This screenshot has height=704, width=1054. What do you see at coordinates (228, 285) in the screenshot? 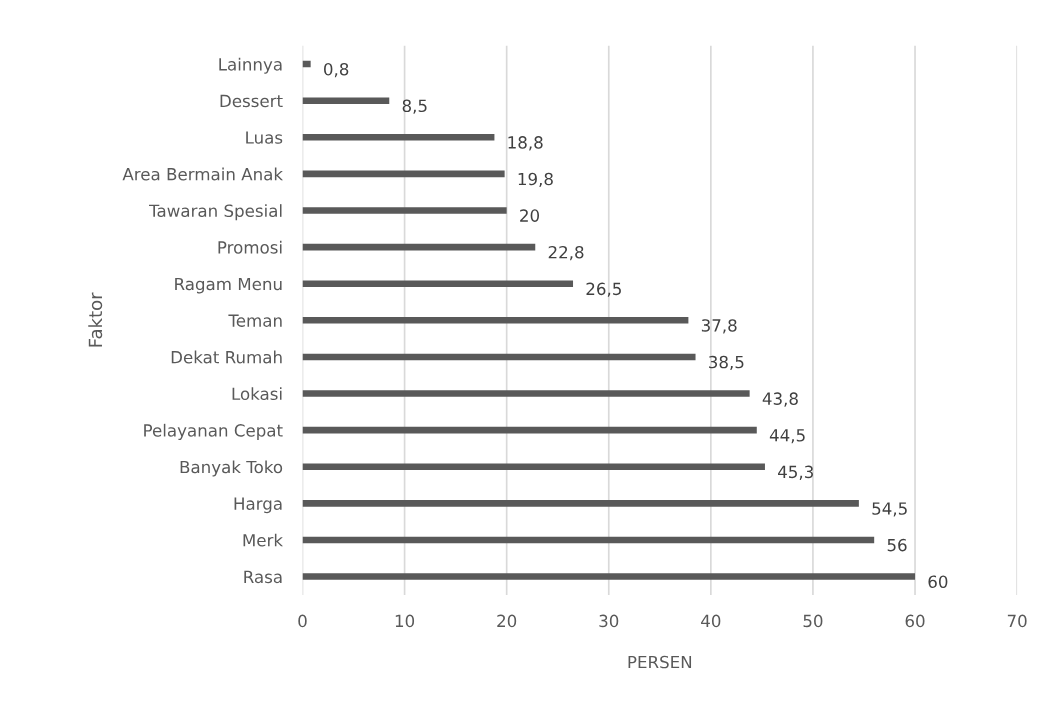
I see `y-tick-label: Ragam Menu` at bounding box center [228, 285].